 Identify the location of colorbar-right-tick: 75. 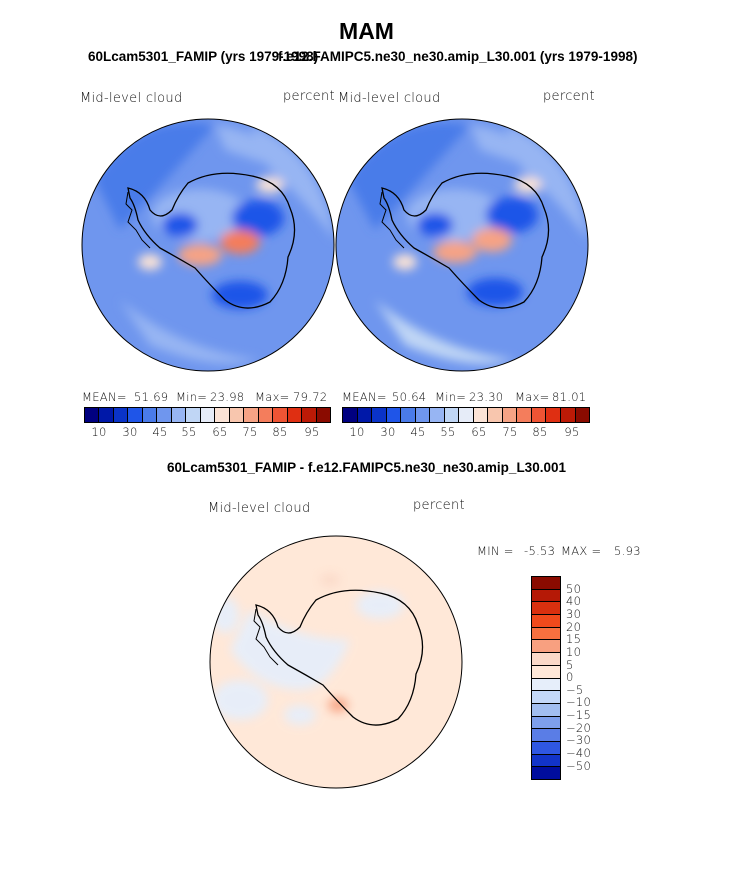
(510, 432).